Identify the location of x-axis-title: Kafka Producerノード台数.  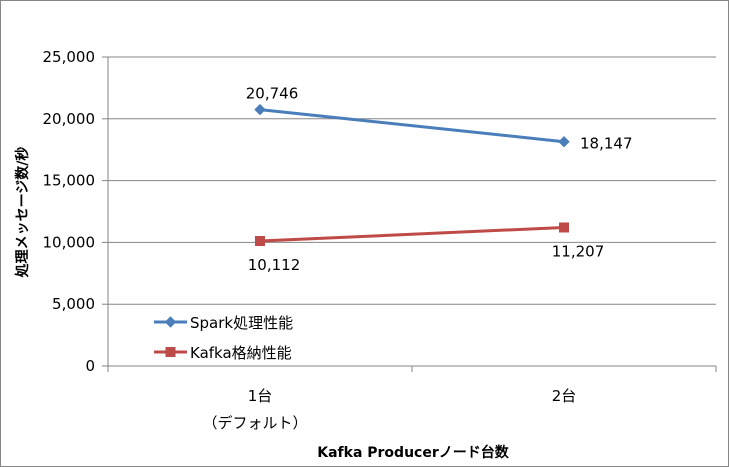
(413, 452).